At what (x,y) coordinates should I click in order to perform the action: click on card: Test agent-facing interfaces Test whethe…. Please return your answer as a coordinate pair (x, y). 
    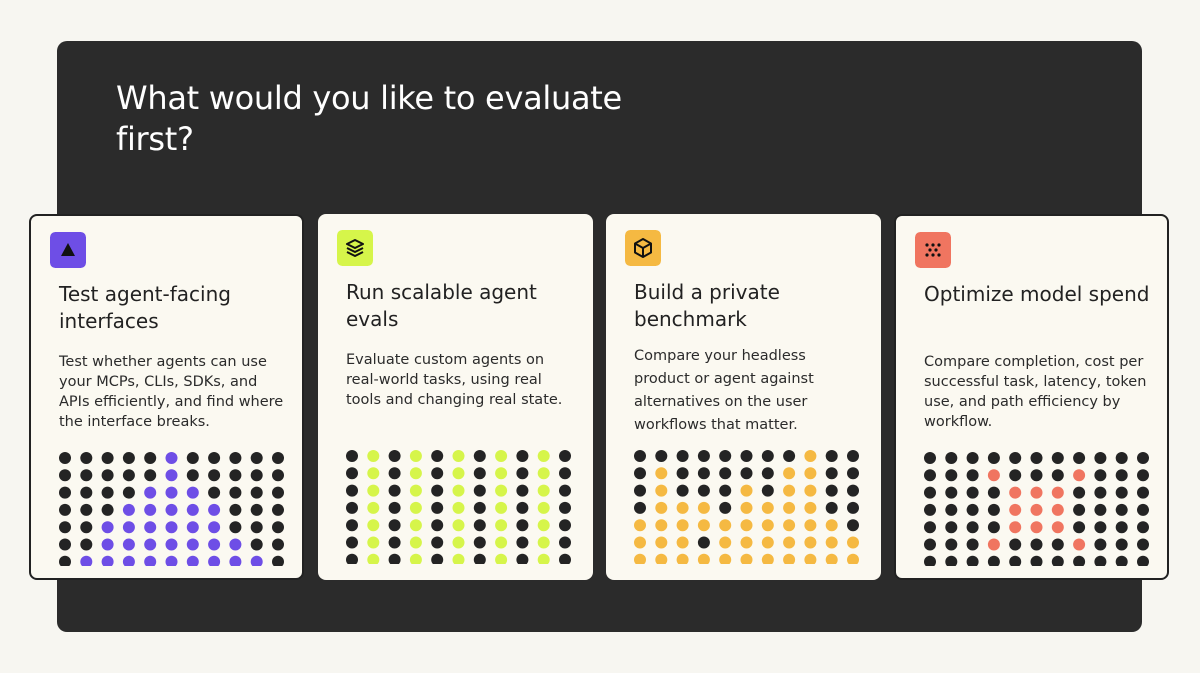
    Looking at the image, I should click on (166, 397).